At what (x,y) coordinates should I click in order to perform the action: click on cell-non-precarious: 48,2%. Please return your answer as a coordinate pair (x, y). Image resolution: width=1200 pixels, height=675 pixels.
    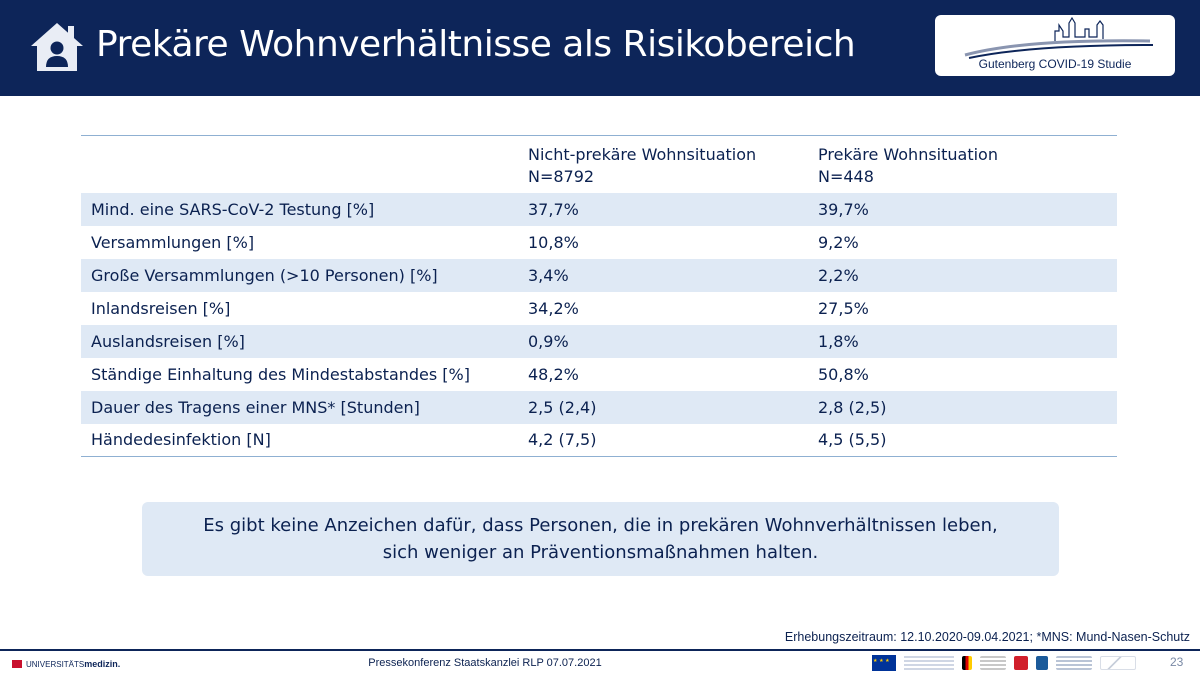
    Looking at the image, I should click on (553, 374).